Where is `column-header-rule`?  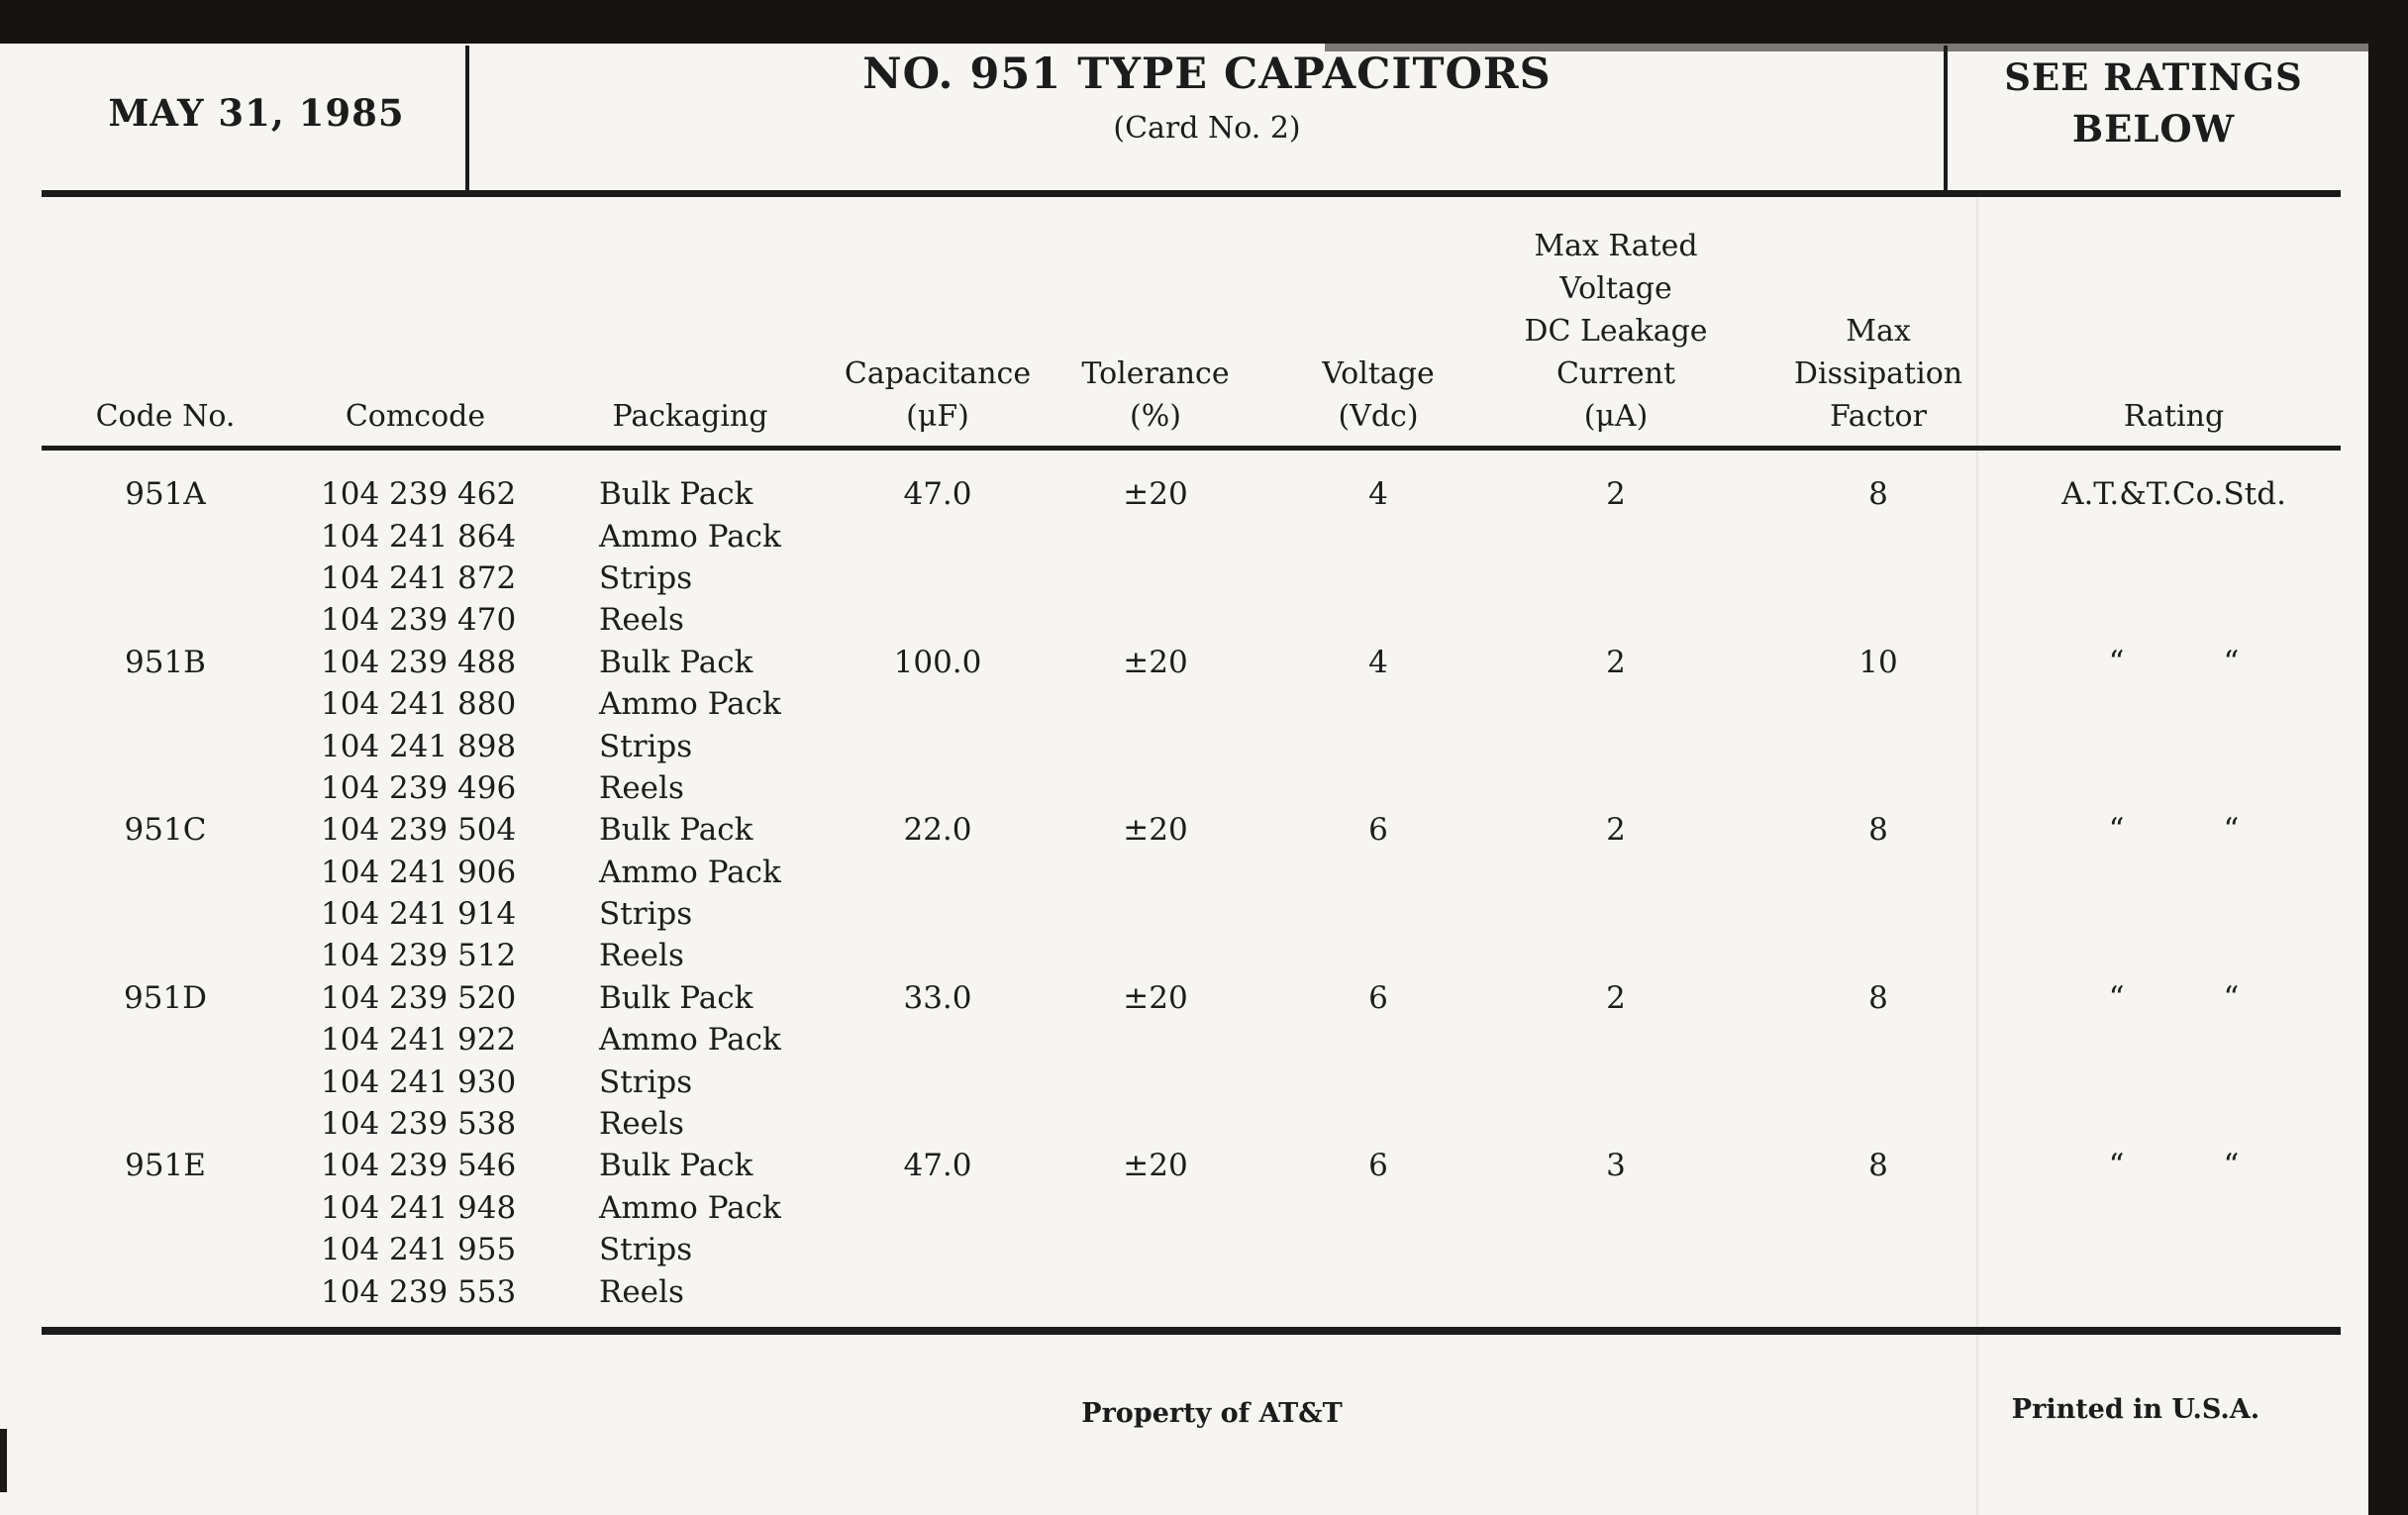 column-header-rule is located at coordinates (1191, 448).